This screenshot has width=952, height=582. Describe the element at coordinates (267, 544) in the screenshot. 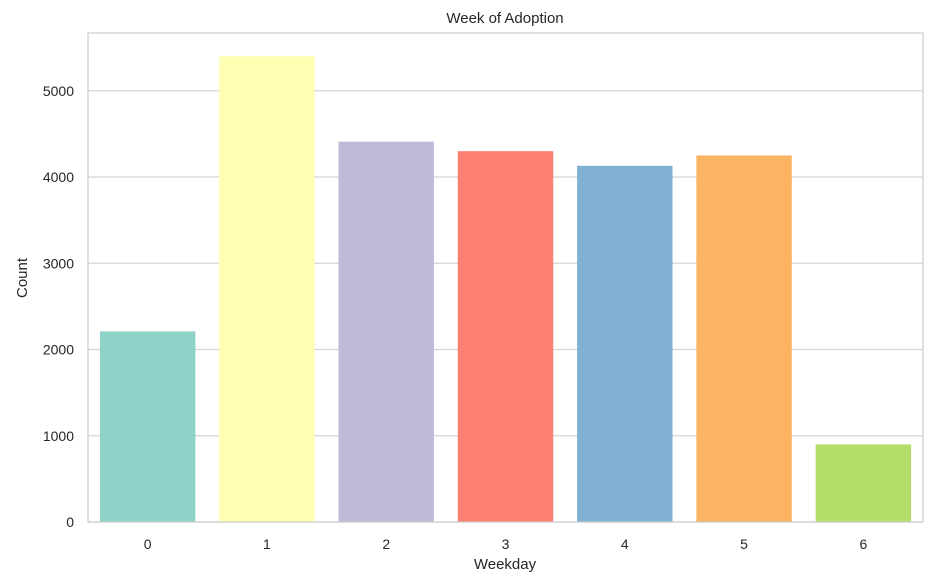

I see `x-tick-label: 1` at that location.